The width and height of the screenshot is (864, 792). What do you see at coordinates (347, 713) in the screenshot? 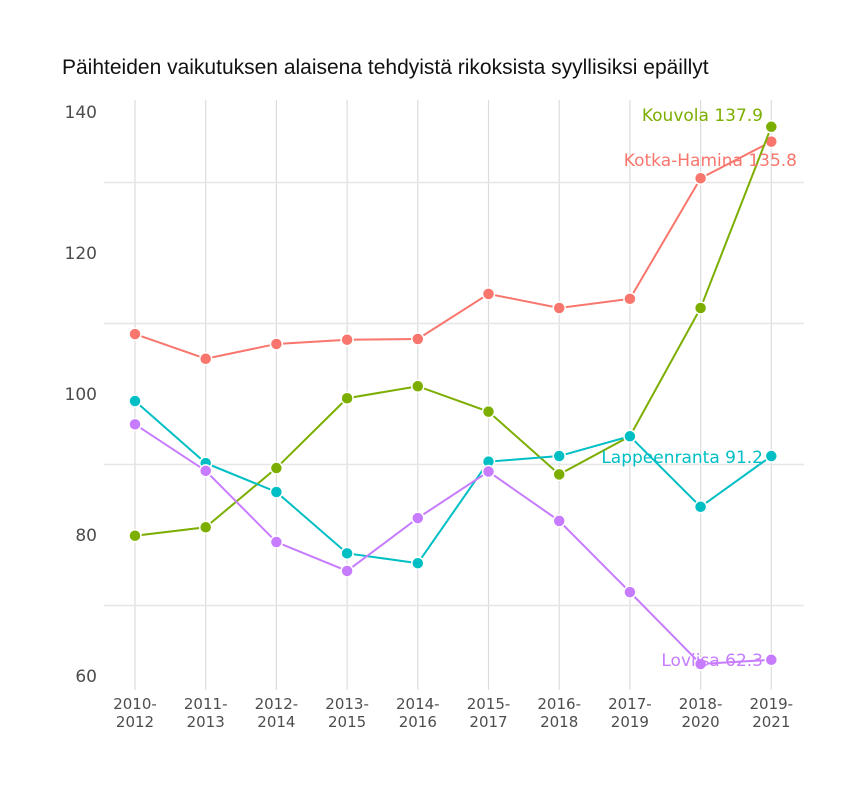
I see `x-tick-label: 2013-2015` at bounding box center [347, 713].